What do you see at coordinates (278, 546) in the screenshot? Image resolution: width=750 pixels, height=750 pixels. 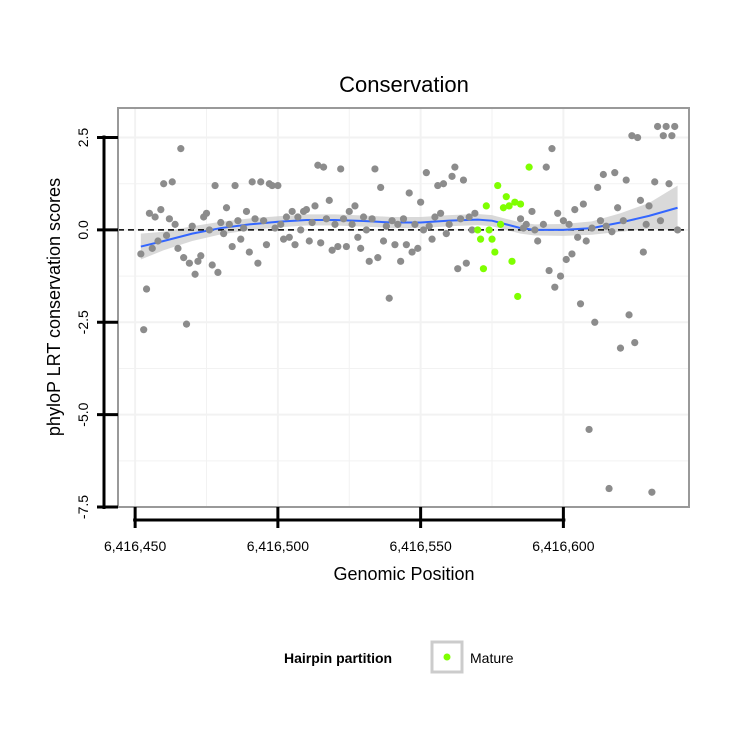 I see `x-tick-label: 6,416,500` at bounding box center [278, 546].